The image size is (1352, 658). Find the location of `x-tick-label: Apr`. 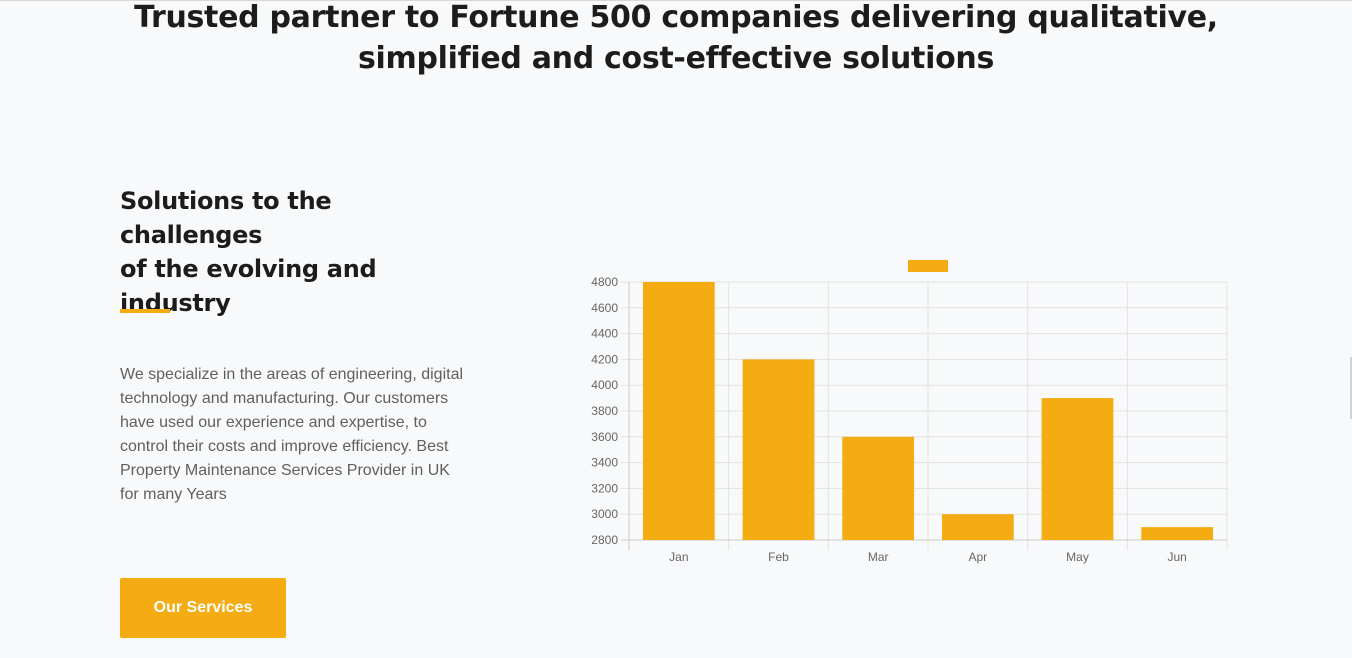

x-tick-label: Apr is located at coordinates (977, 557).